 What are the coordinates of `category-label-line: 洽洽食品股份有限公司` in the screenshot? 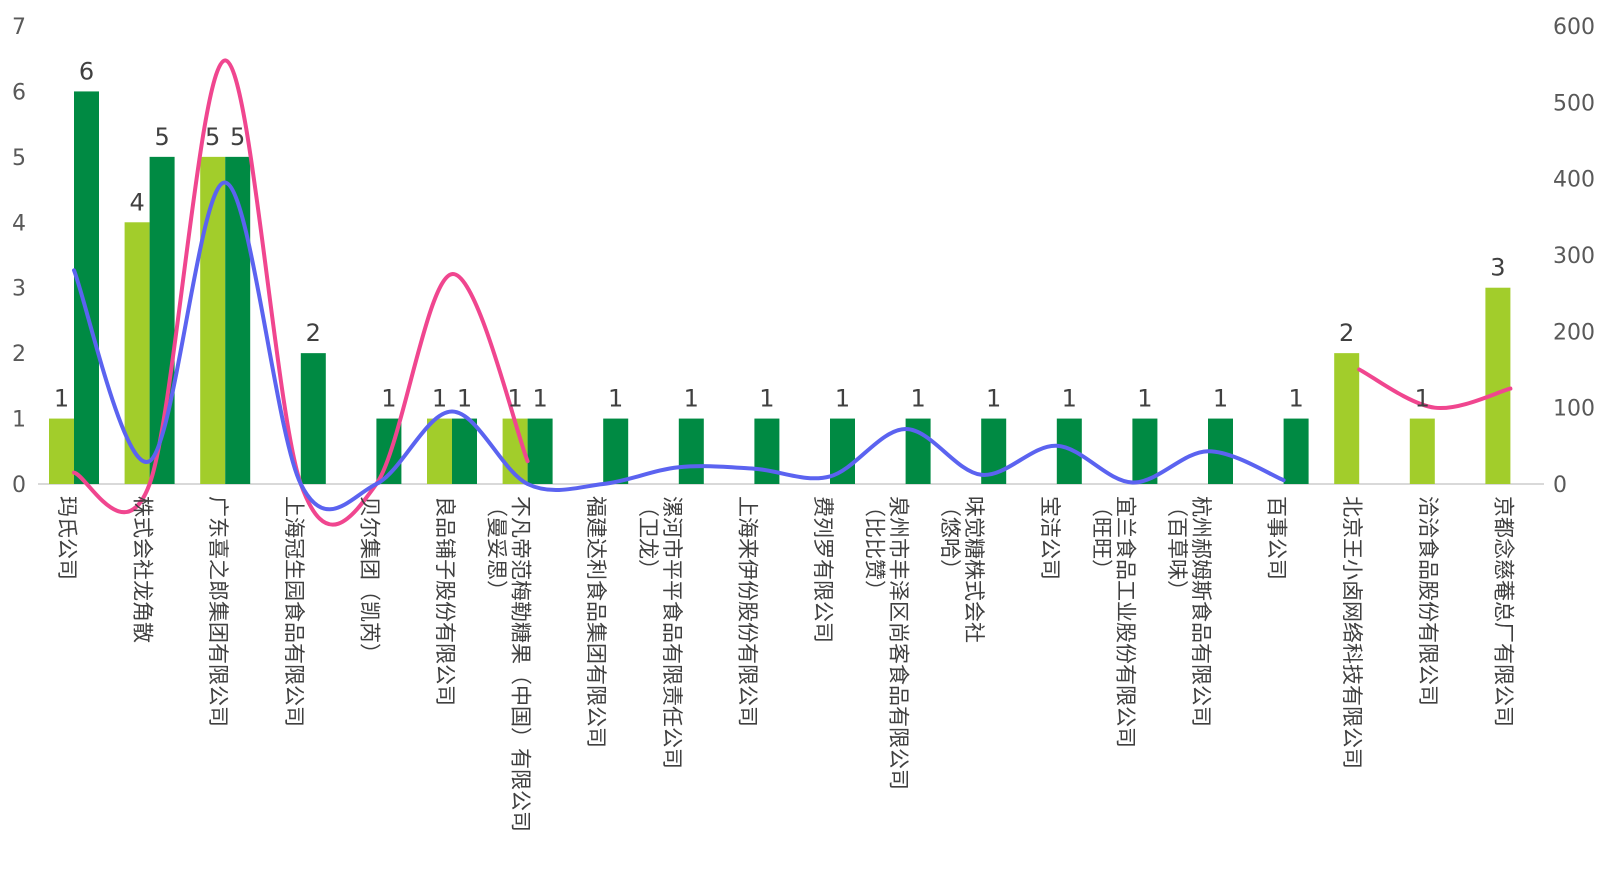 It's located at (1428, 601).